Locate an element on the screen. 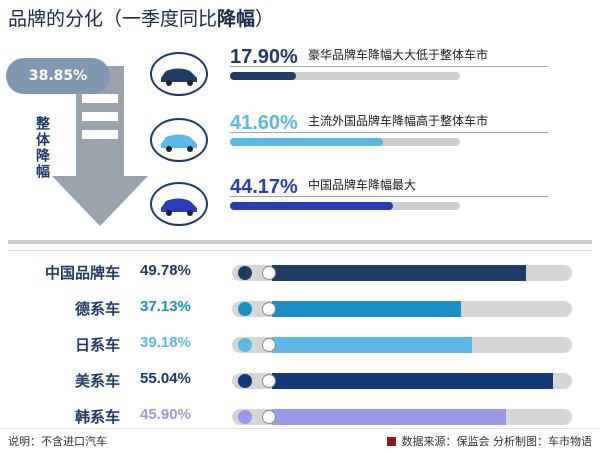 The height and width of the screenshot is (451, 600). brand-name: 韩系车 is located at coordinates (97, 417).